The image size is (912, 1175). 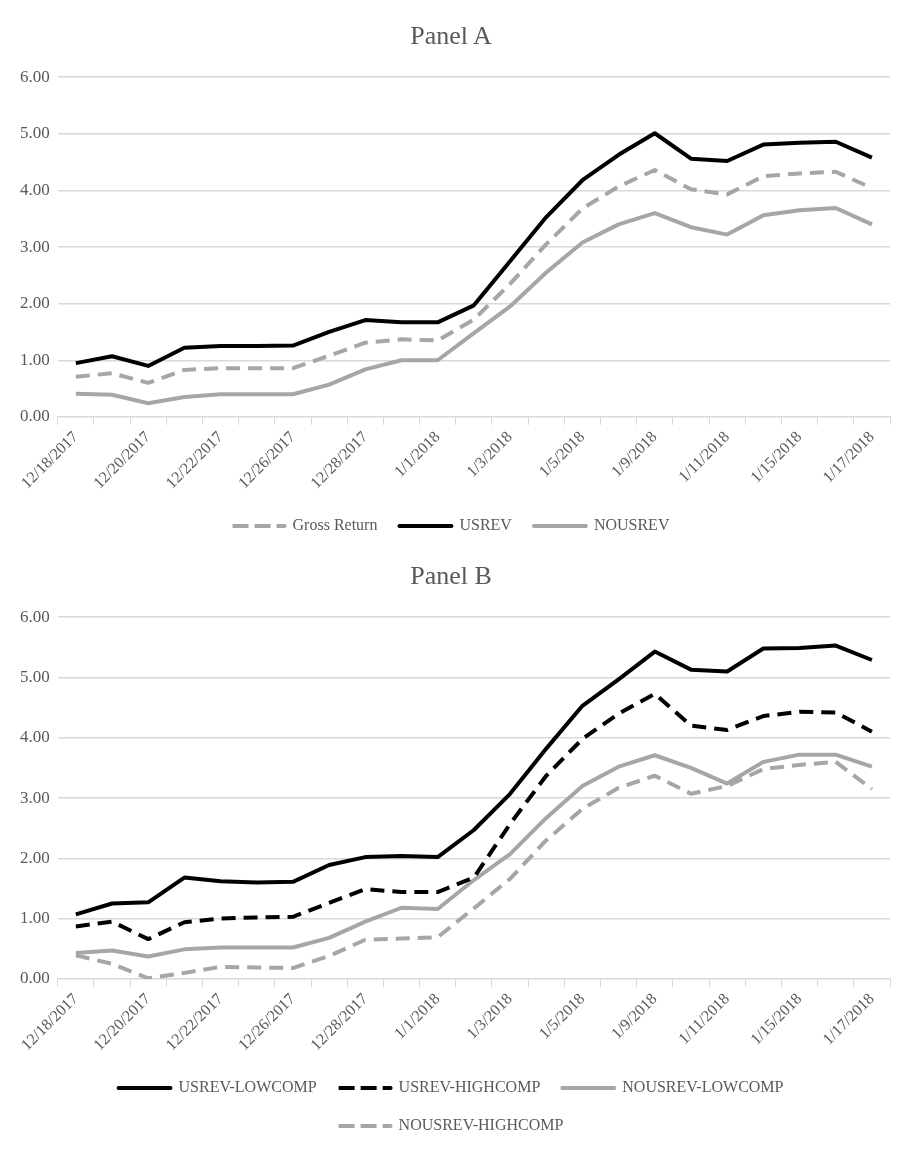 What do you see at coordinates (247, 1087) in the screenshot?
I see `legend-label: USREV-LOWCOMP` at bounding box center [247, 1087].